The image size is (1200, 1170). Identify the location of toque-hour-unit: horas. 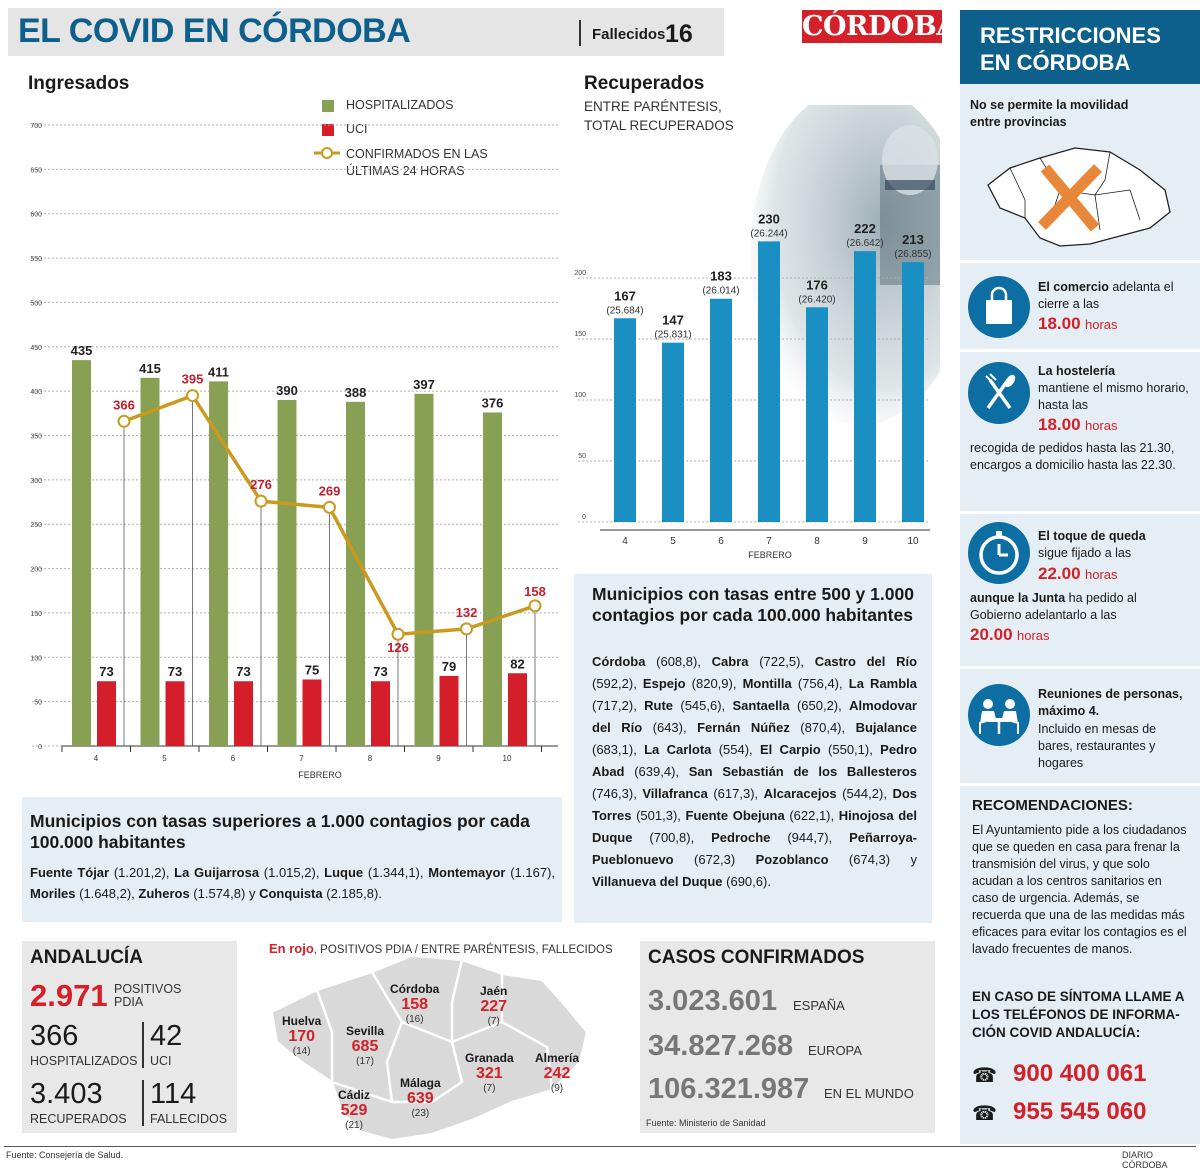
(1101, 574).